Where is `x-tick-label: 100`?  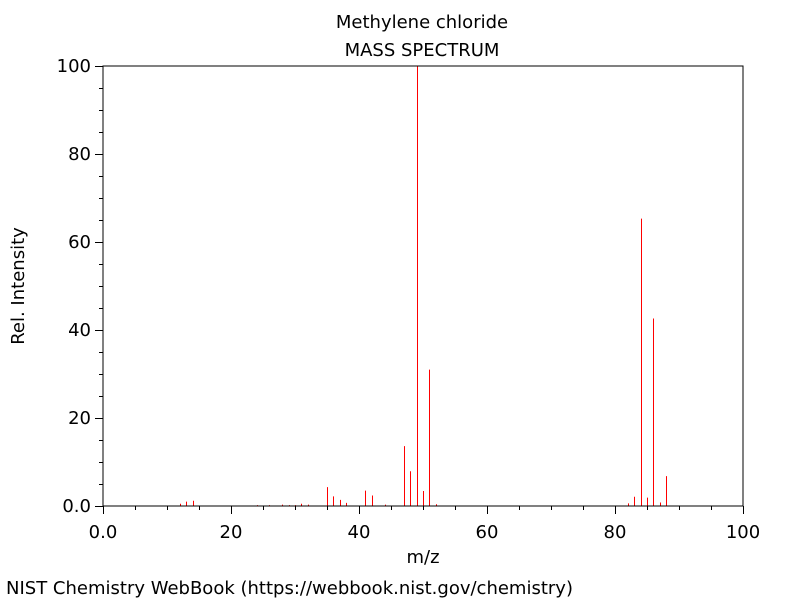
x-tick-label: 100 is located at coordinates (743, 532).